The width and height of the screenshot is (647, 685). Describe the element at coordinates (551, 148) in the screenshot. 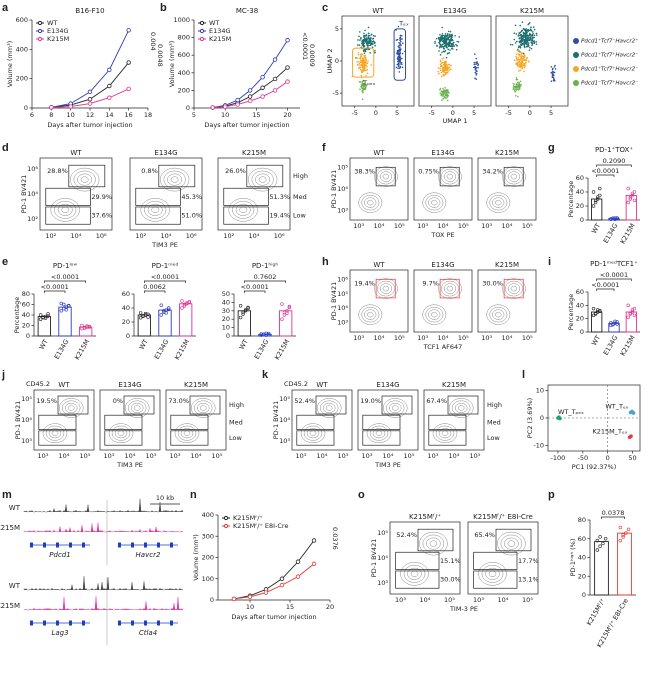

I see `panel-letter: g` at that location.